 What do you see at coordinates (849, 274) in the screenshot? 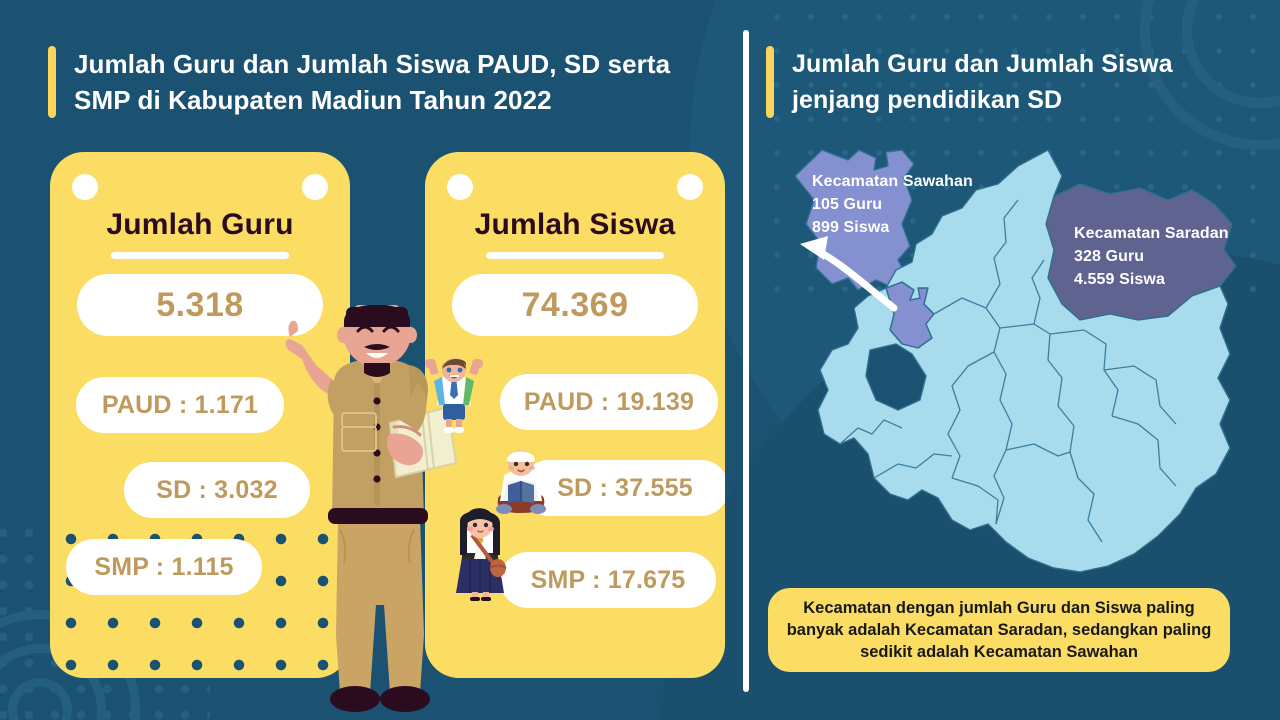
I see `curved-arrow-to-sawahan` at bounding box center [849, 274].